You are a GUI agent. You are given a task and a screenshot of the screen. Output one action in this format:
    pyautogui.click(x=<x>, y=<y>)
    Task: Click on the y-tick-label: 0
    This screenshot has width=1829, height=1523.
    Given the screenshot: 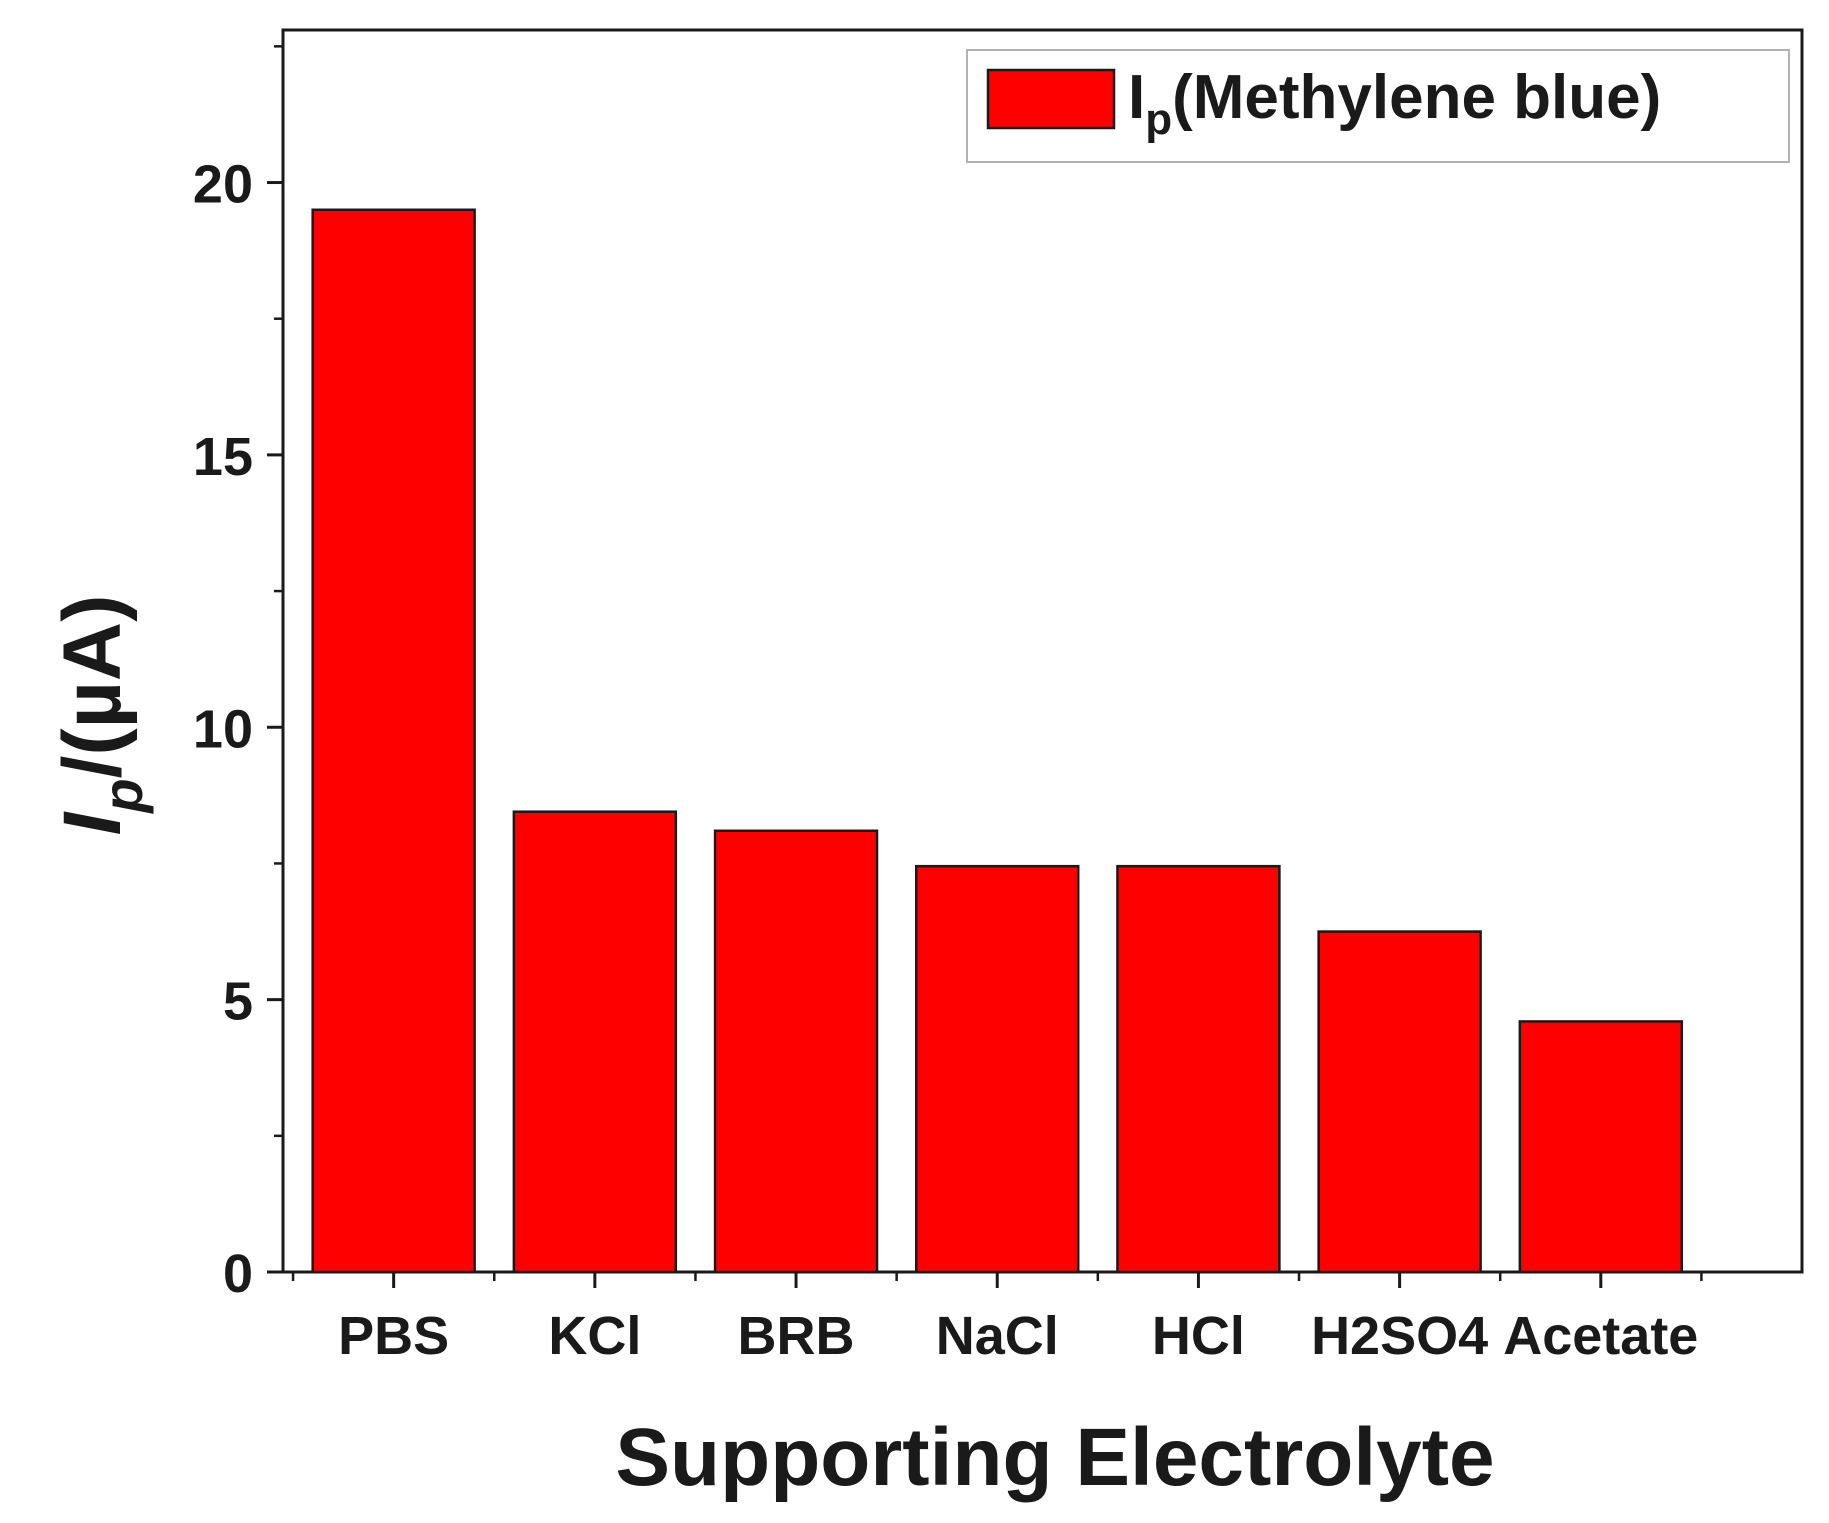 What is the action you would take?
    pyautogui.click(x=238, y=1274)
    